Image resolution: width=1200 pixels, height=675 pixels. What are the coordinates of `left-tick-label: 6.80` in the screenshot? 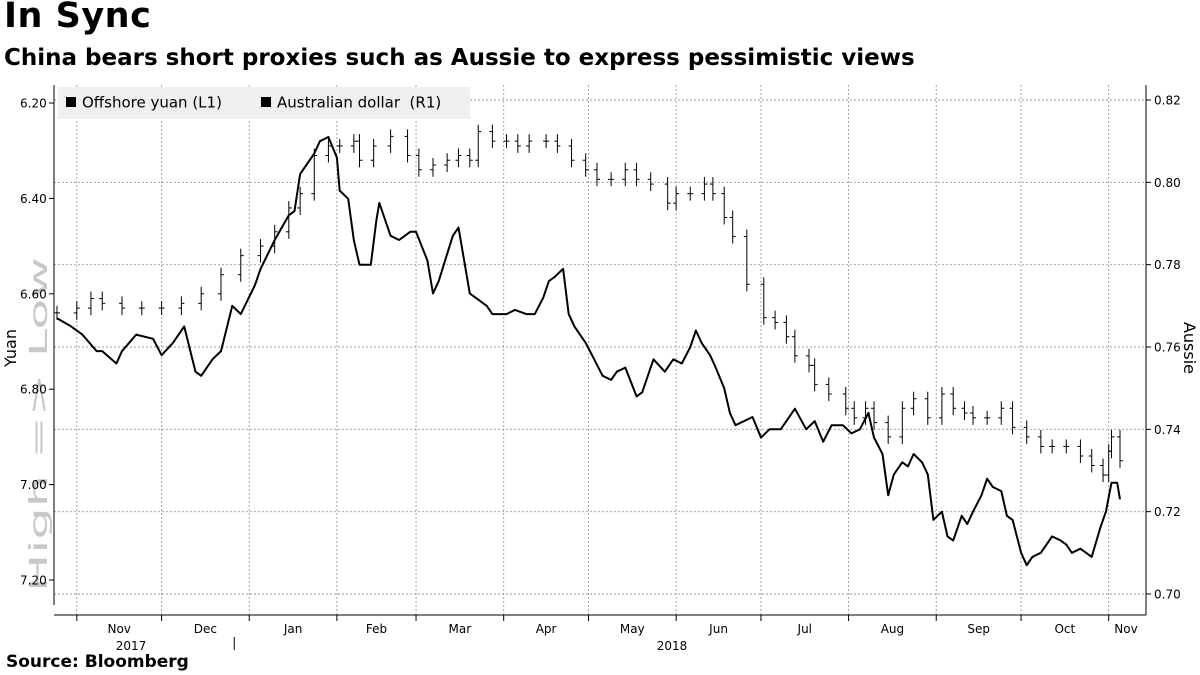 It's located at (33, 390).